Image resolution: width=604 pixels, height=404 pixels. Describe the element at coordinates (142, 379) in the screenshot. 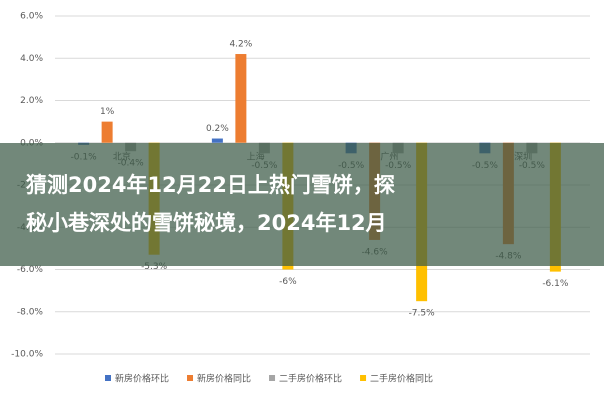

I see `legend-label: 新房价格环比` at that location.